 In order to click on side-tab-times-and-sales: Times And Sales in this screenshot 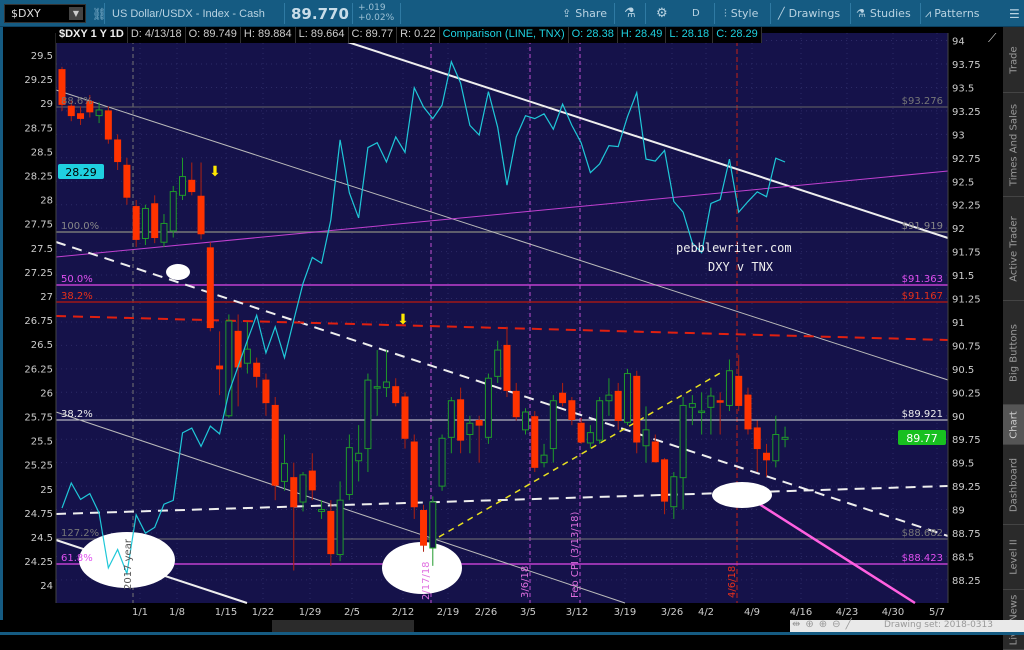, I will do `click(1013, 145)`.